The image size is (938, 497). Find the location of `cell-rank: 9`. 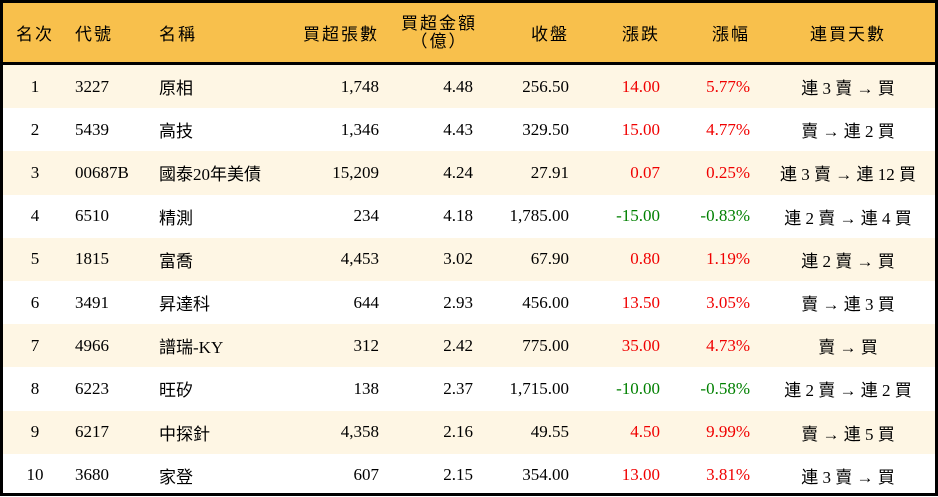

cell-rank: 9 is located at coordinates (35, 432).